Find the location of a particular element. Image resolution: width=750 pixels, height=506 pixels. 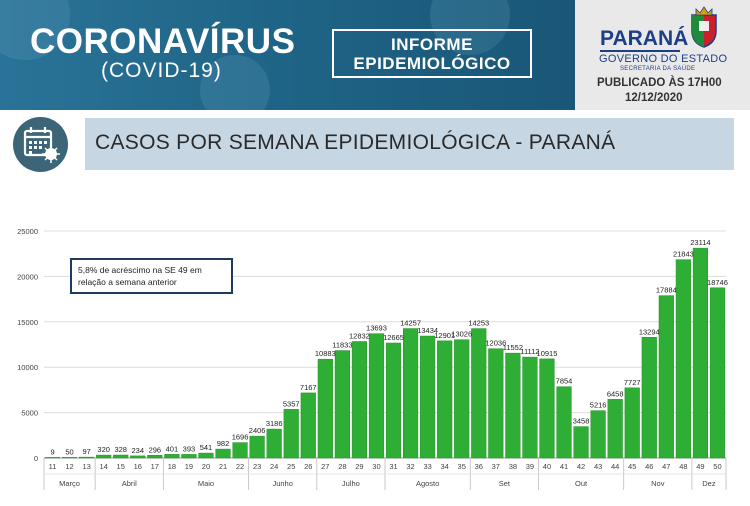

x-tick-label: 37 is located at coordinates (496, 466).